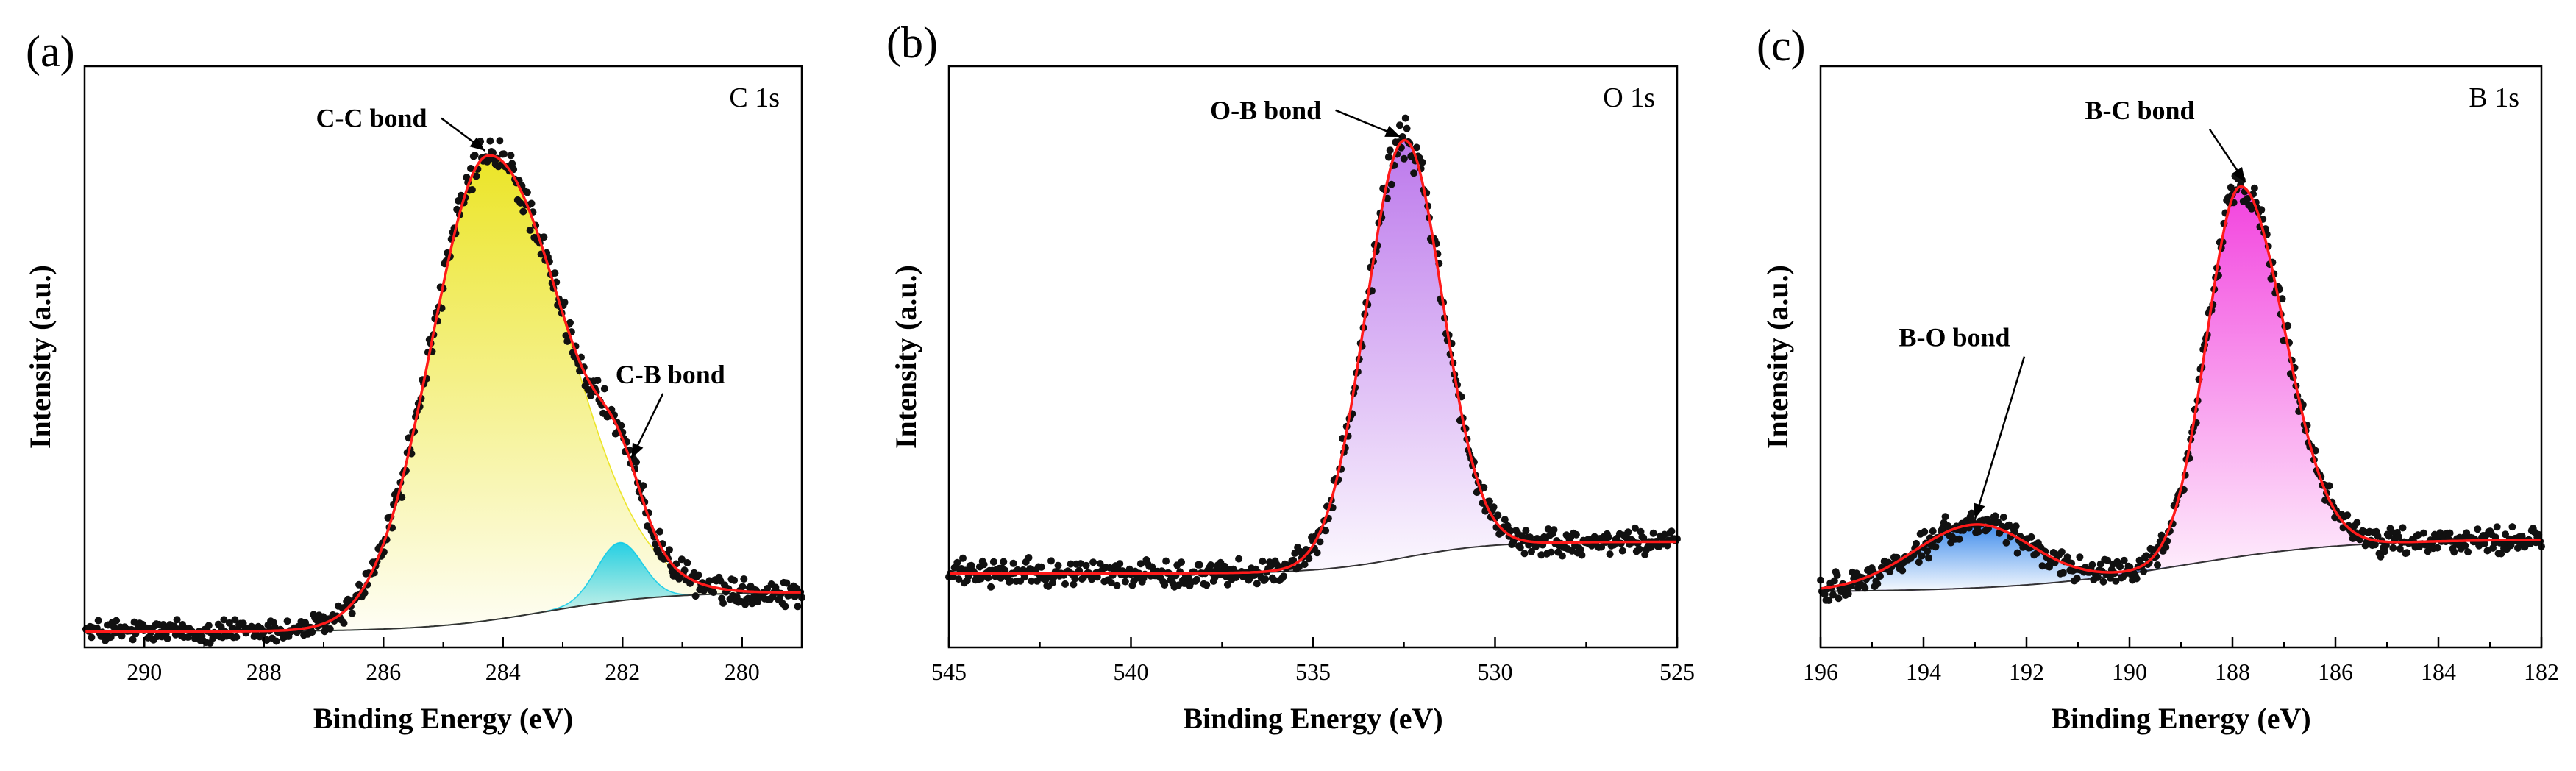 This screenshot has width=2576, height=771. Describe the element at coordinates (2139, 110) in the screenshot. I see `peak-annotation: B-C bond` at that location.